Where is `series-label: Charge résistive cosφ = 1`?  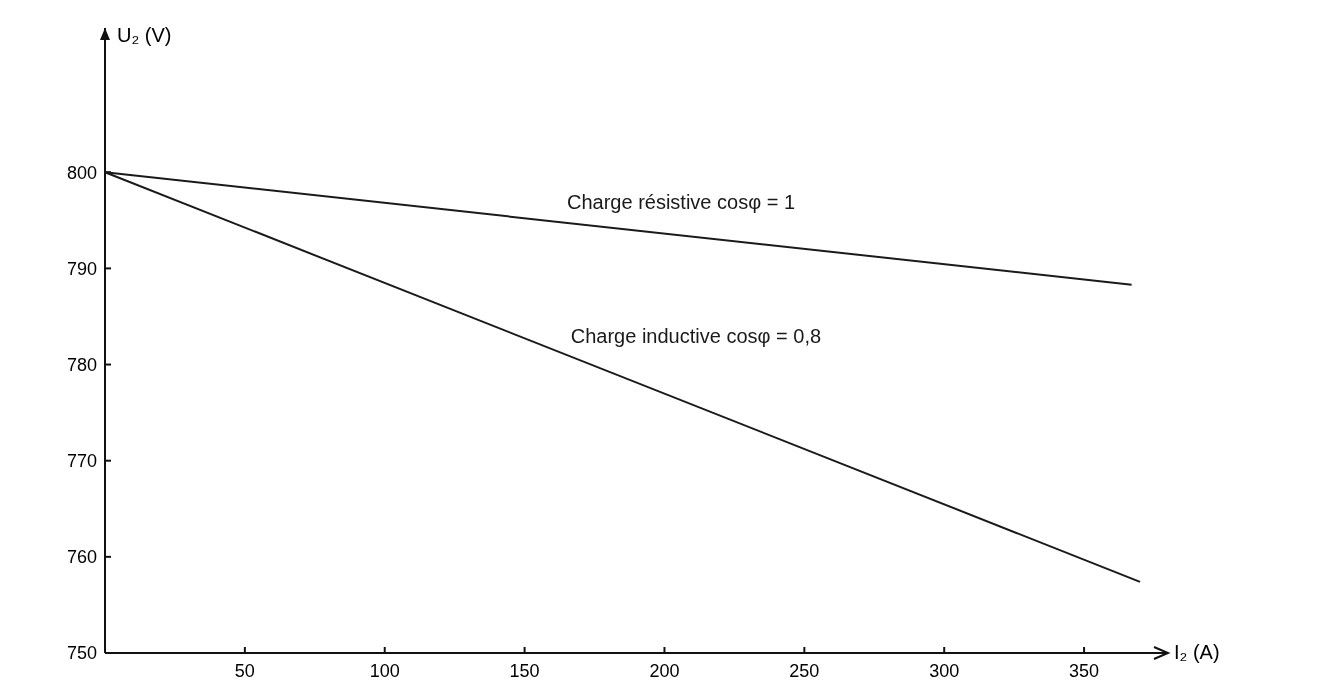 series-label: Charge résistive cosφ = 1 is located at coordinates (681, 201).